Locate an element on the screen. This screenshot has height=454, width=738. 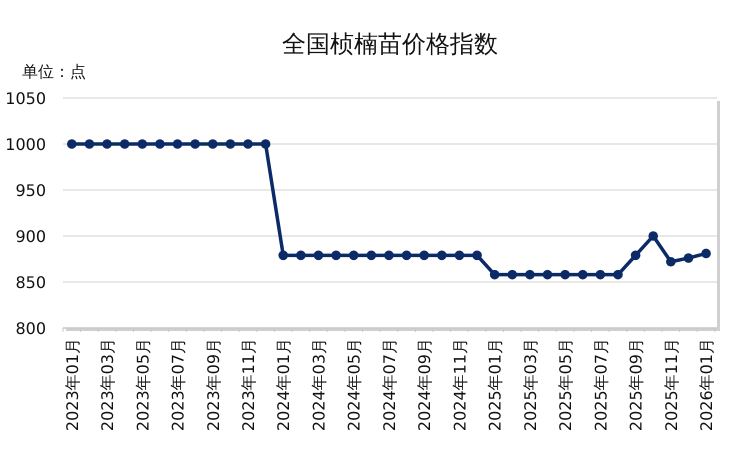
x-tick-label: 2023年03月 is located at coordinates (108, 385).